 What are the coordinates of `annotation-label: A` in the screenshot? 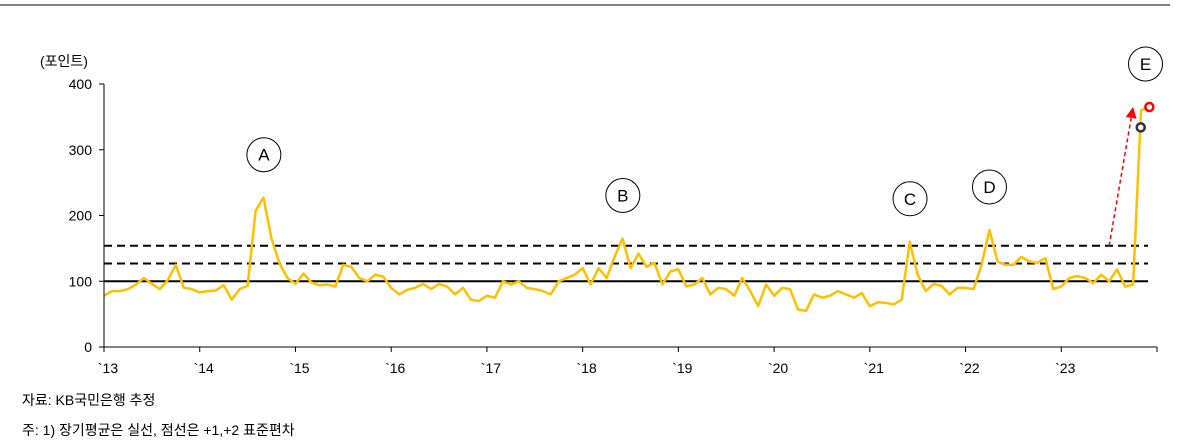 It's located at (264, 155).